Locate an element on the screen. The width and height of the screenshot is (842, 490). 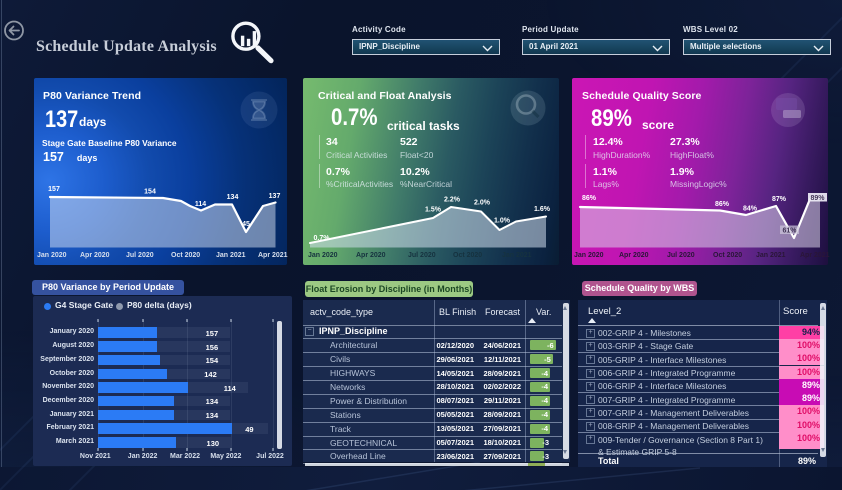
svg-text: 84% is located at coordinates (750, 209).